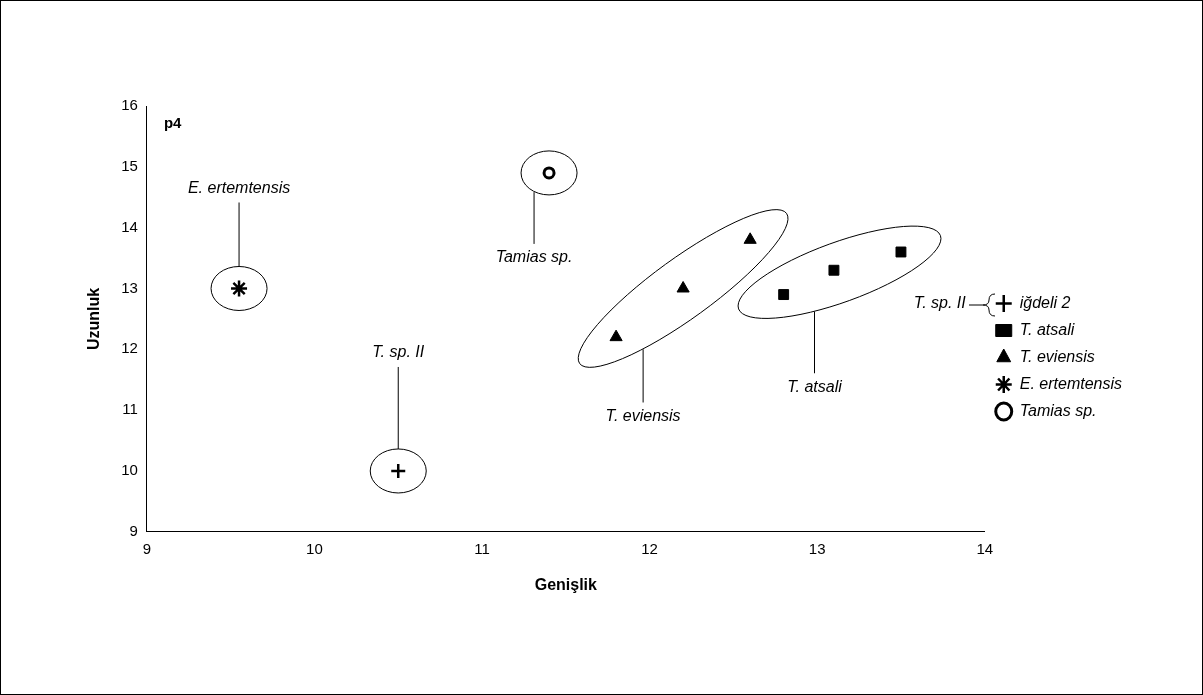 The height and width of the screenshot is (695, 1203). I want to click on legend-label: T. eviensis, so click(1057, 356).